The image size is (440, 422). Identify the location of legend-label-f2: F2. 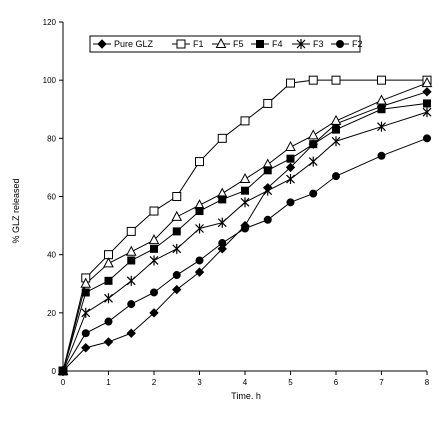
(357, 44).